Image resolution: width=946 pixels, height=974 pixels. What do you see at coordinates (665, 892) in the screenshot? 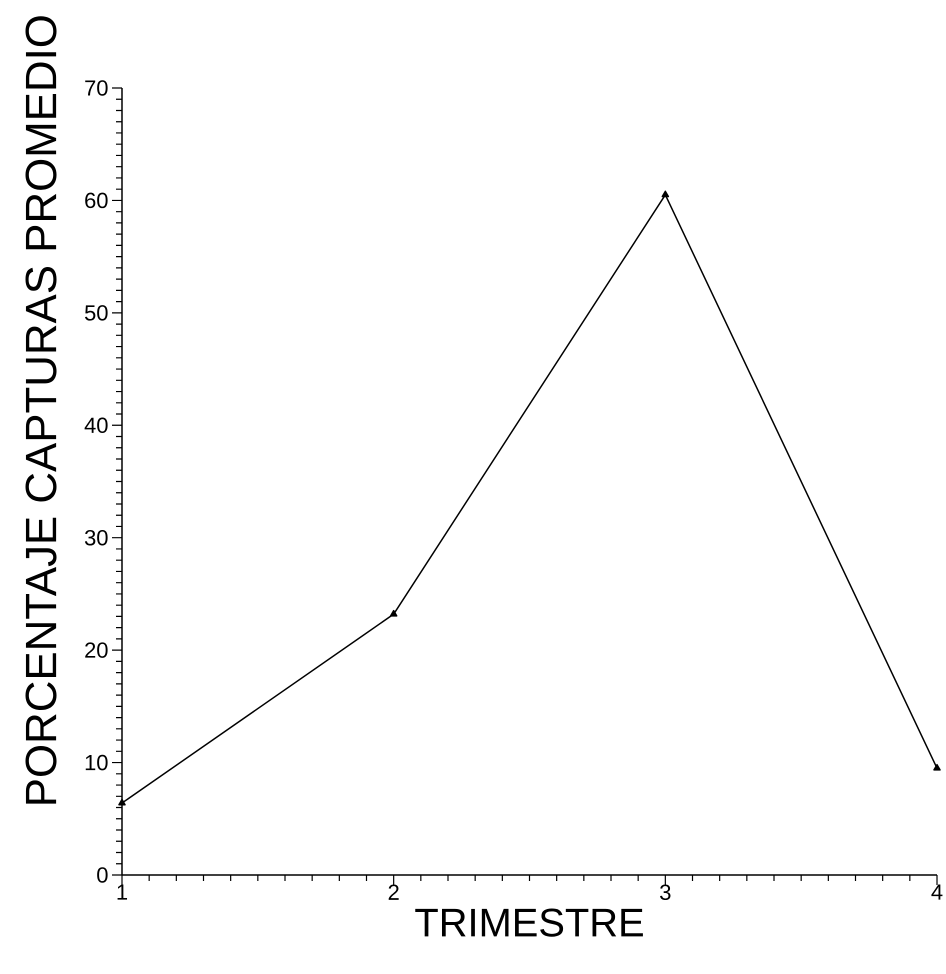
I see `x-tick-label: 3` at bounding box center [665, 892].